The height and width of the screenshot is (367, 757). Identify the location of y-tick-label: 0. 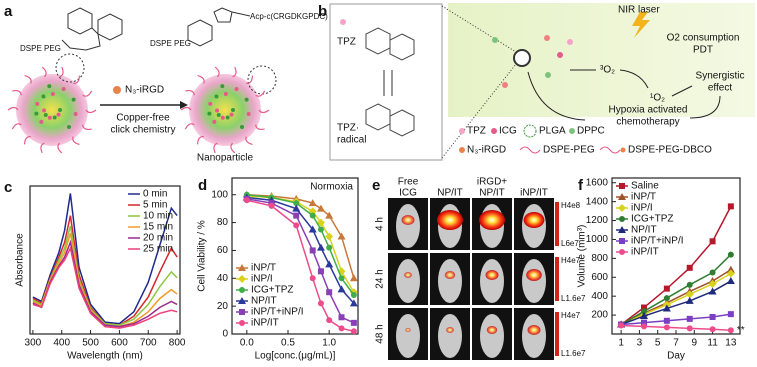
(225, 334).